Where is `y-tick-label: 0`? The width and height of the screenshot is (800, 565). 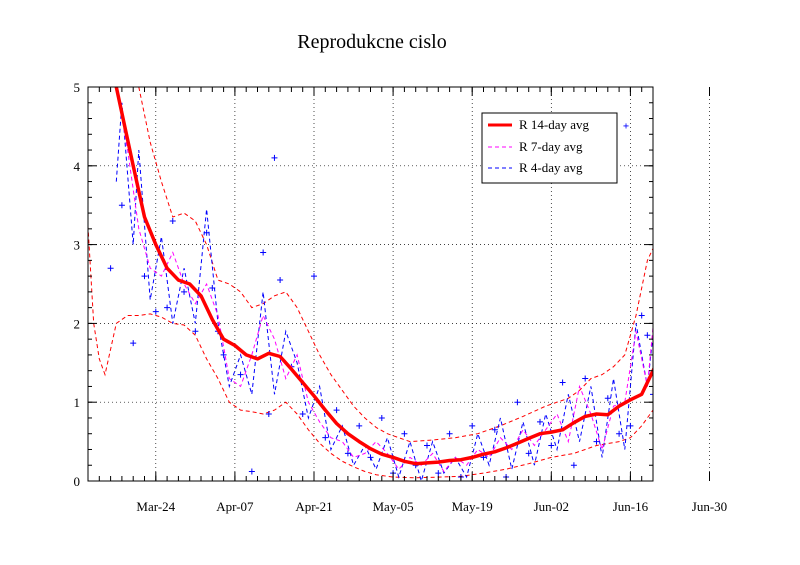
y-tick-label: 0 is located at coordinates (77, 481).